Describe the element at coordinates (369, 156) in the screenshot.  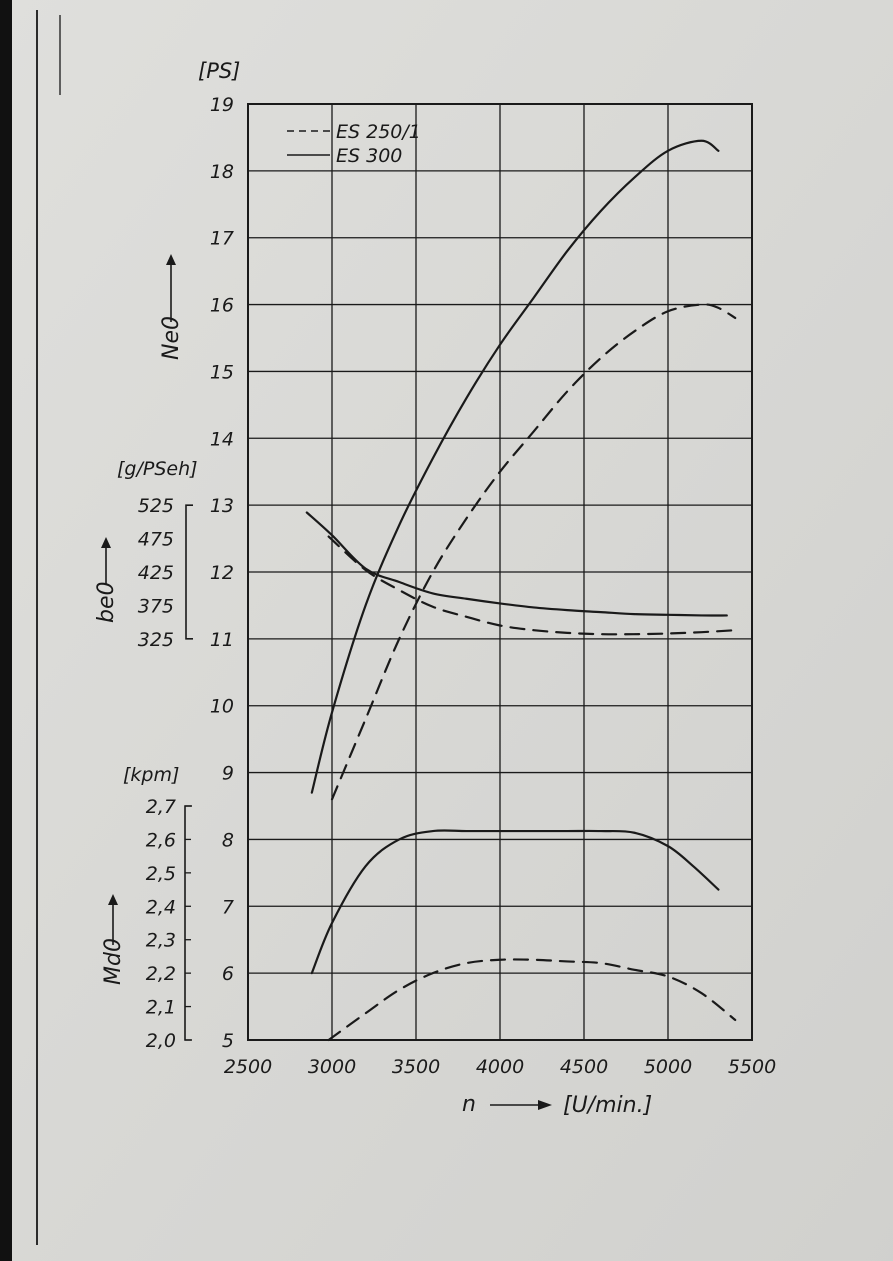
I see `legend-label-es300: ES 300` at that location.